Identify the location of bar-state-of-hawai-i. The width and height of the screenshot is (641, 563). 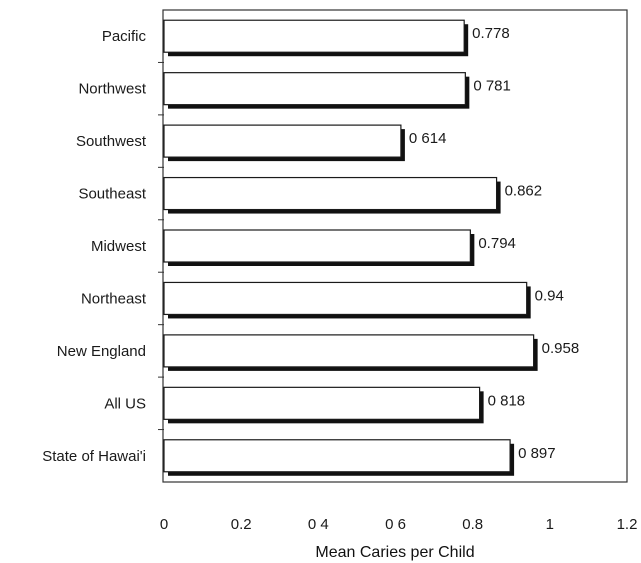
(337, 456).